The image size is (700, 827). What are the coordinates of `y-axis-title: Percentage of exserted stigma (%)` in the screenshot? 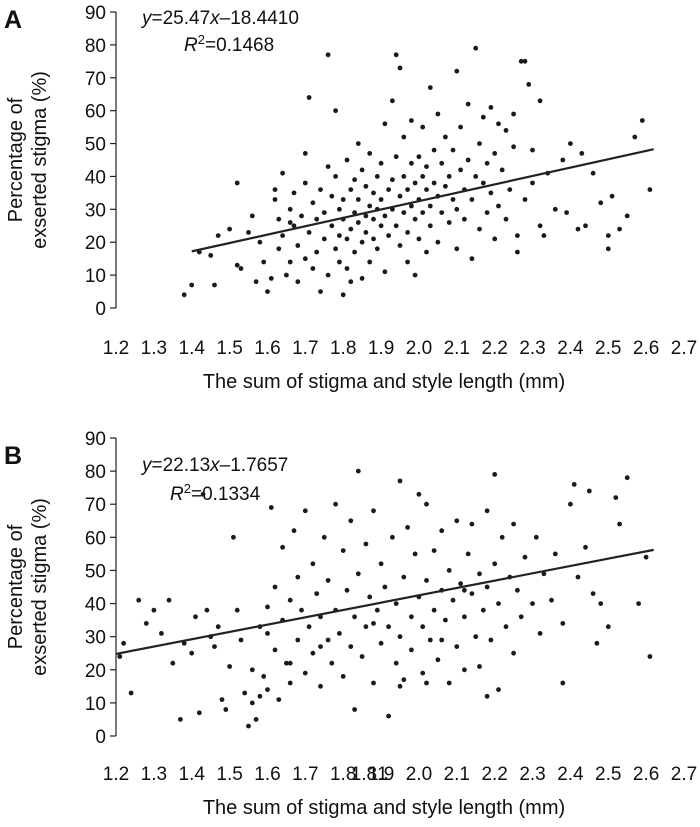 It's located at (28, 160).